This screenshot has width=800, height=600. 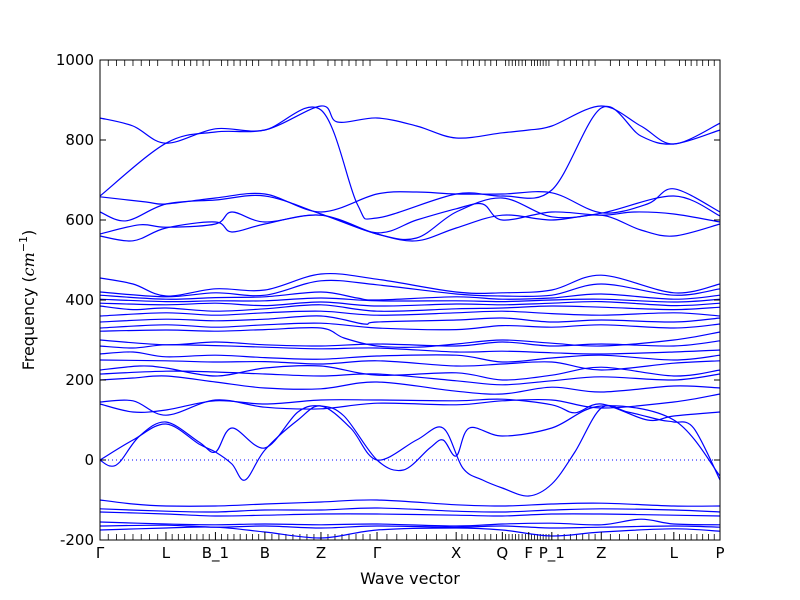 What do you see at coordinates (28, 264) in the screenshot?
I see `y-axis-label-unit: cm` at bounding box center [28, 264].